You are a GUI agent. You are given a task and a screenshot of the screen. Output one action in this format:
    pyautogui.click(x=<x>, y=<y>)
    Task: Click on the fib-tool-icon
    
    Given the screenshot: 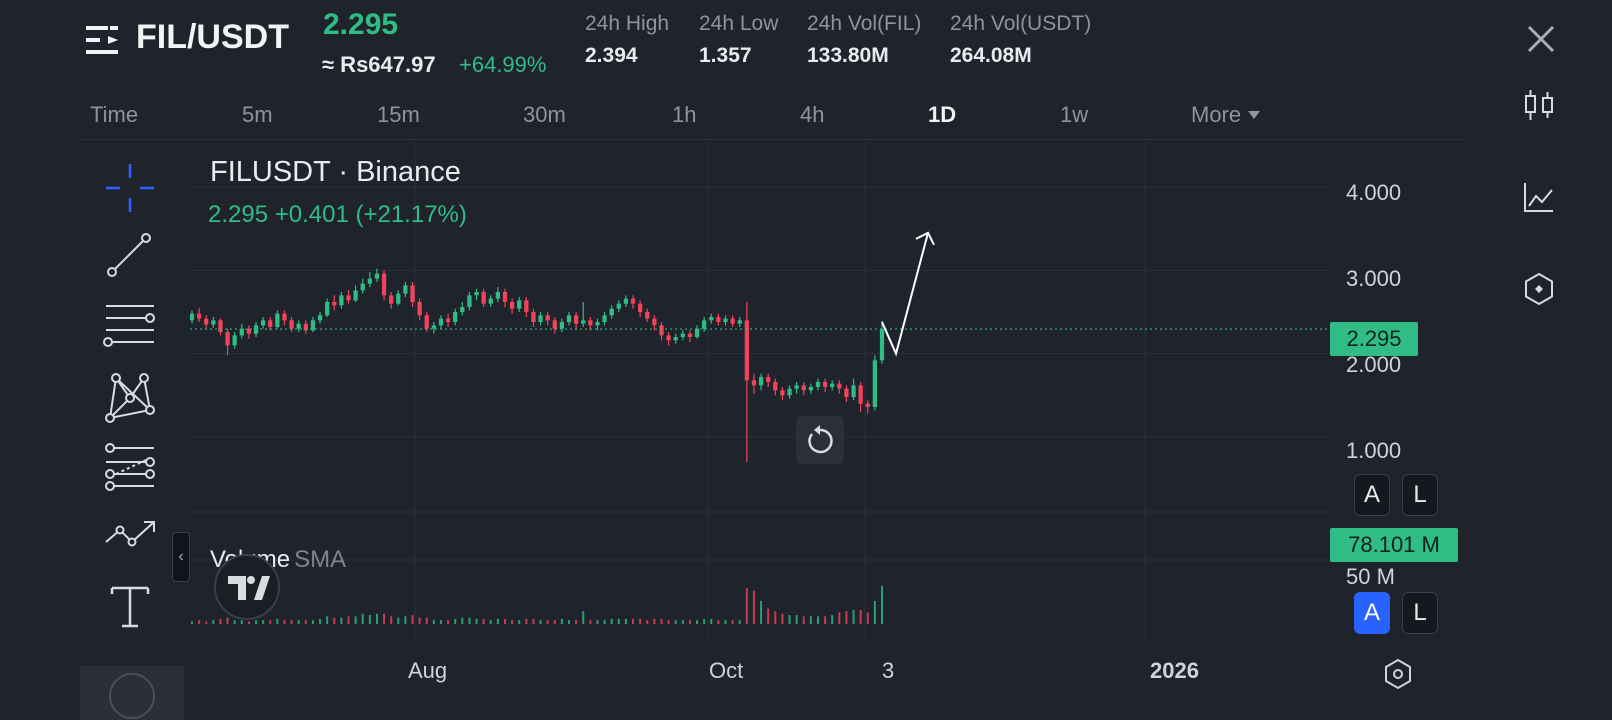 What is the action you would take?
    pyautogui.click(x=130, y=468)
    